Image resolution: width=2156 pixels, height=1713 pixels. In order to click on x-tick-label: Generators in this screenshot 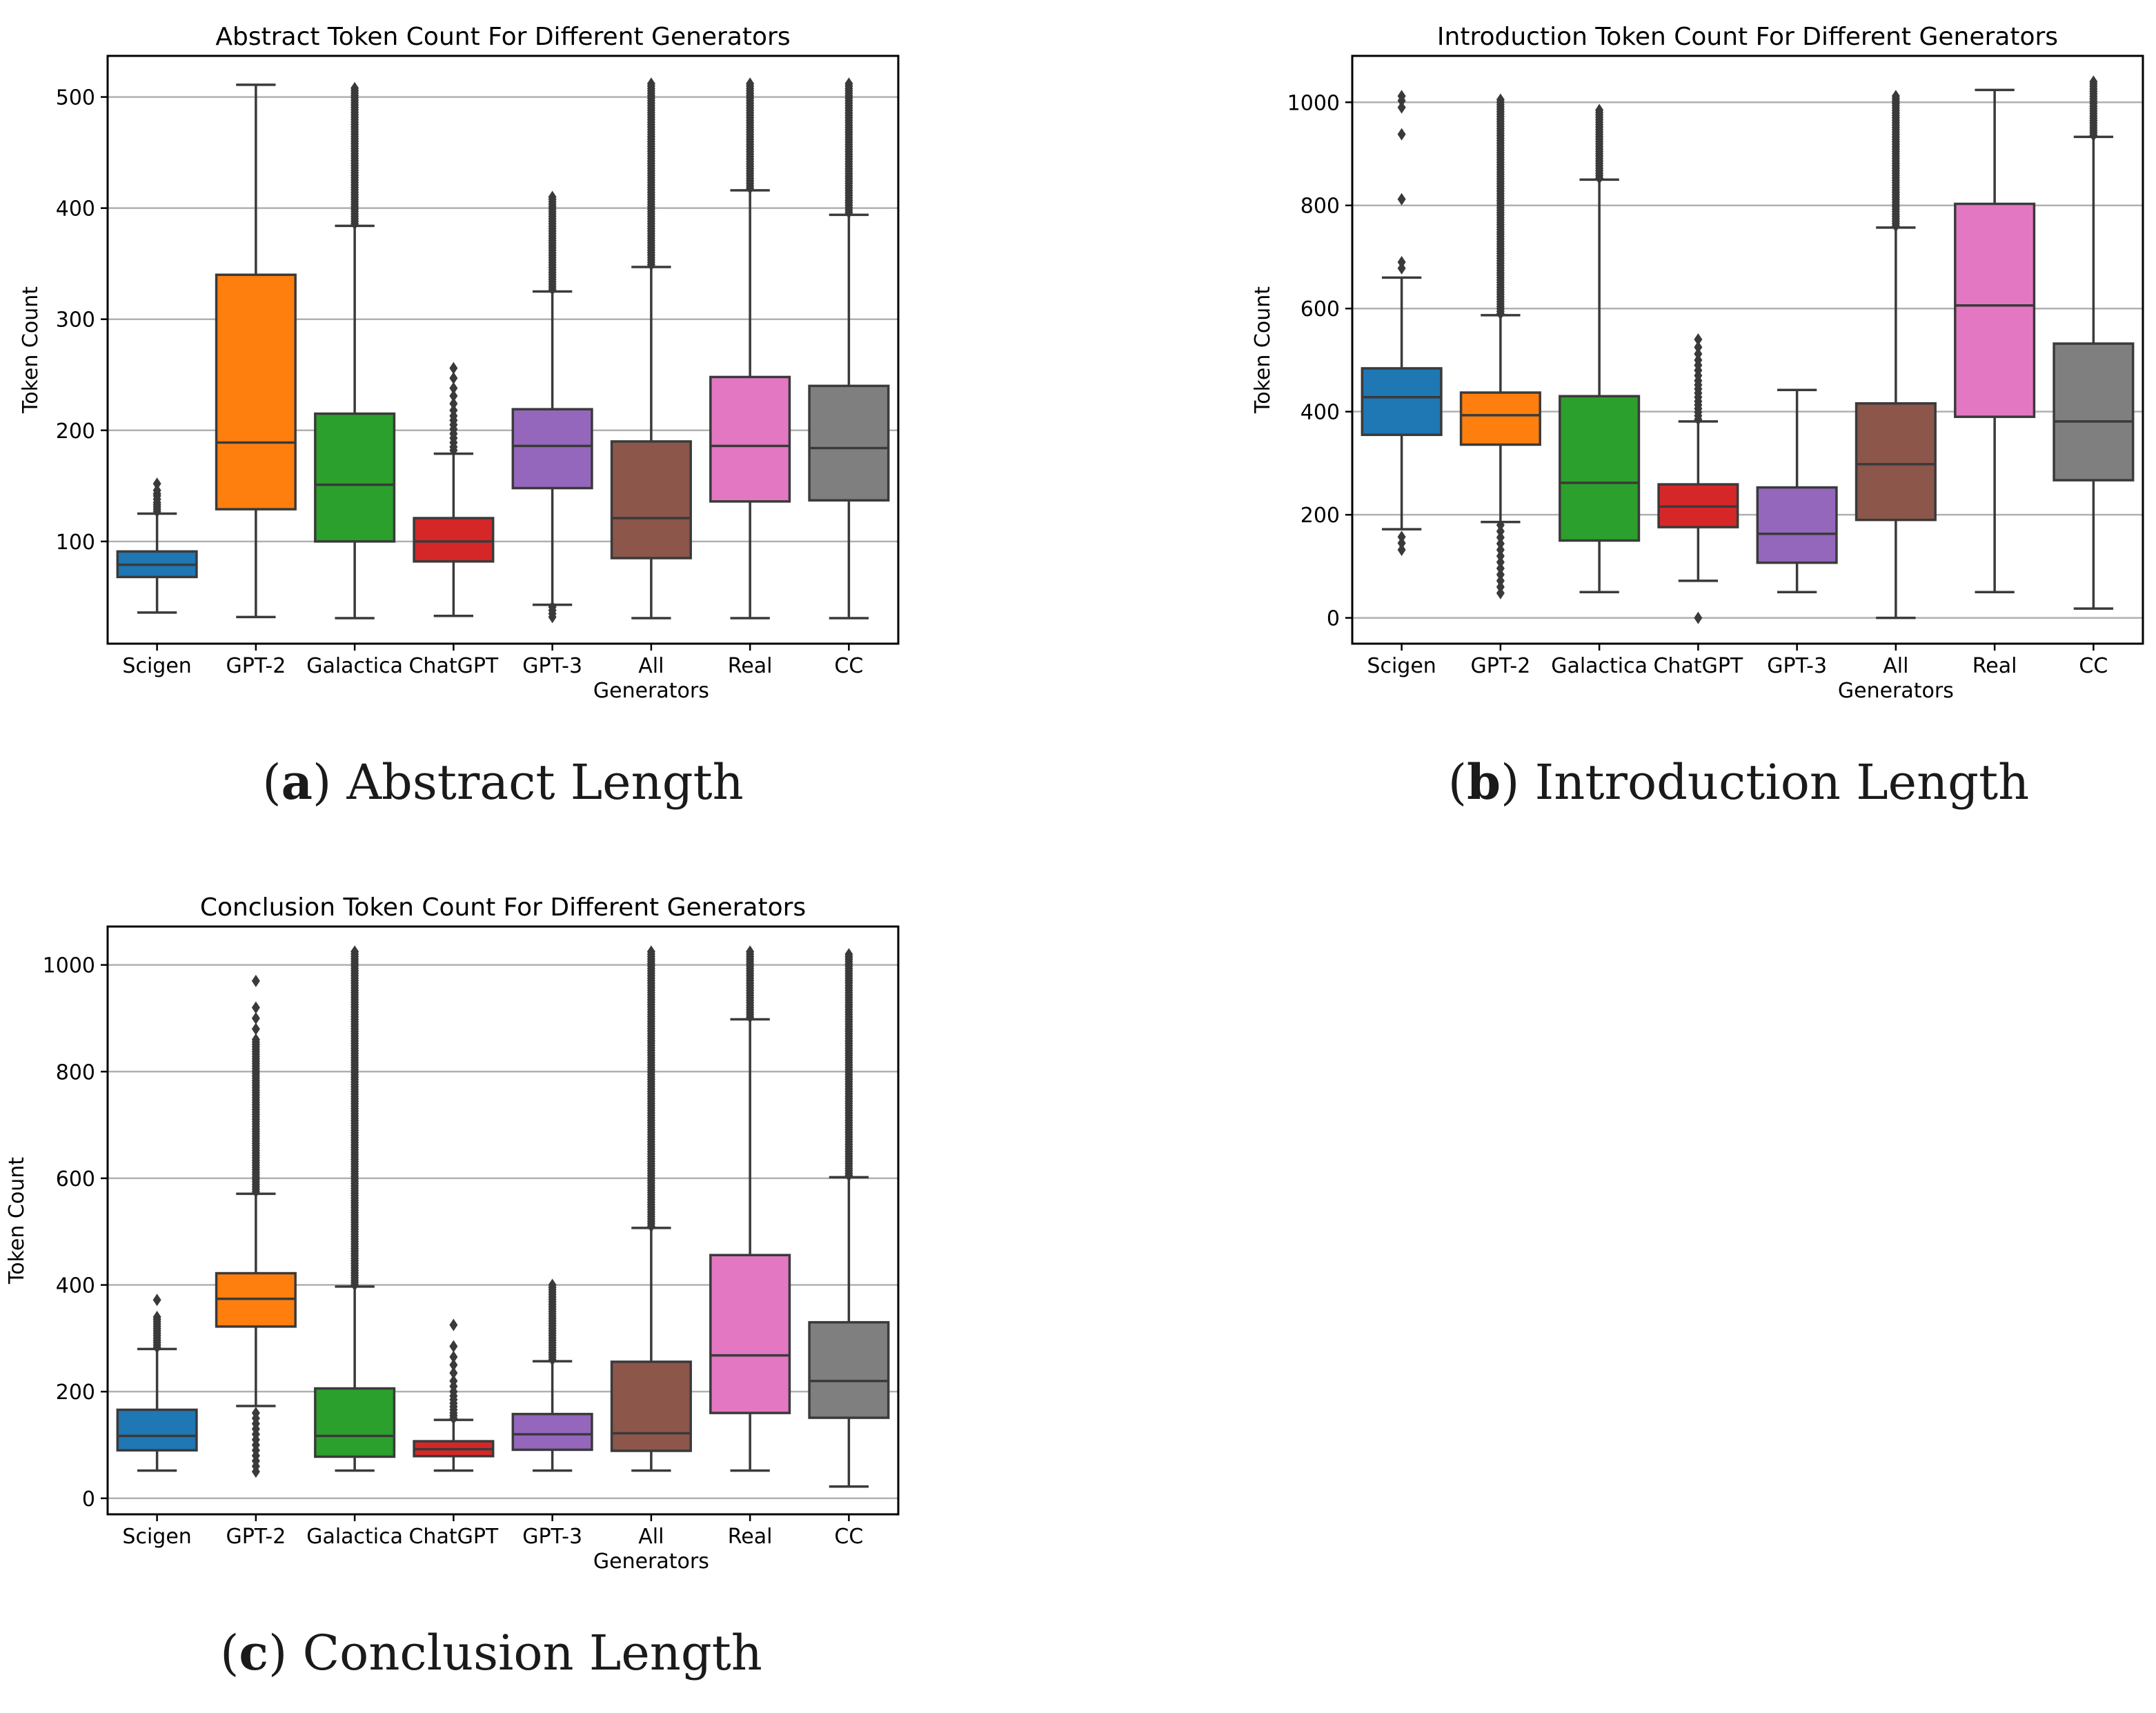, I will do `click(1896, 691)`.